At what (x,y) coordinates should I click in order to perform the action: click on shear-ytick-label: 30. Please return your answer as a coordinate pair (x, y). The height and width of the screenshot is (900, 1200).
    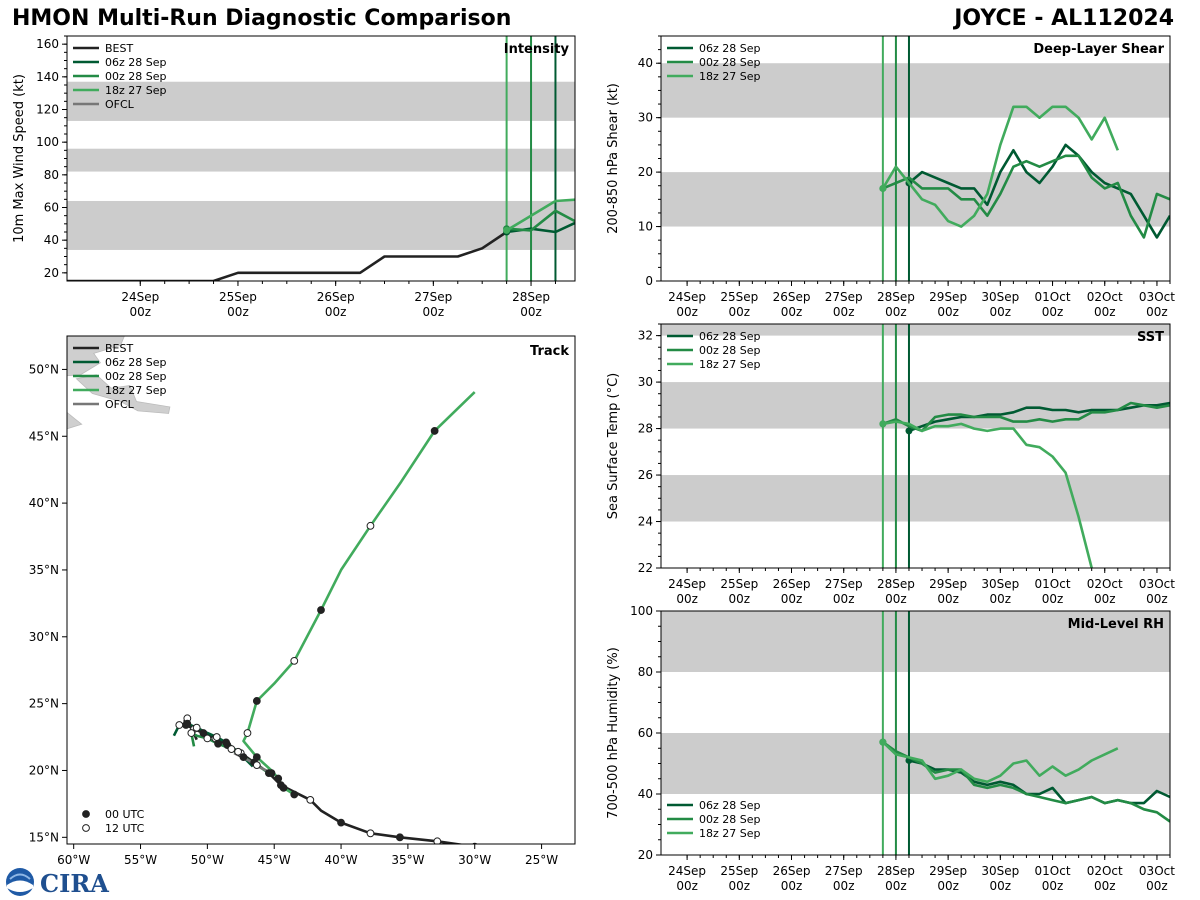
    Looking at the image, I should click on (645, 118).